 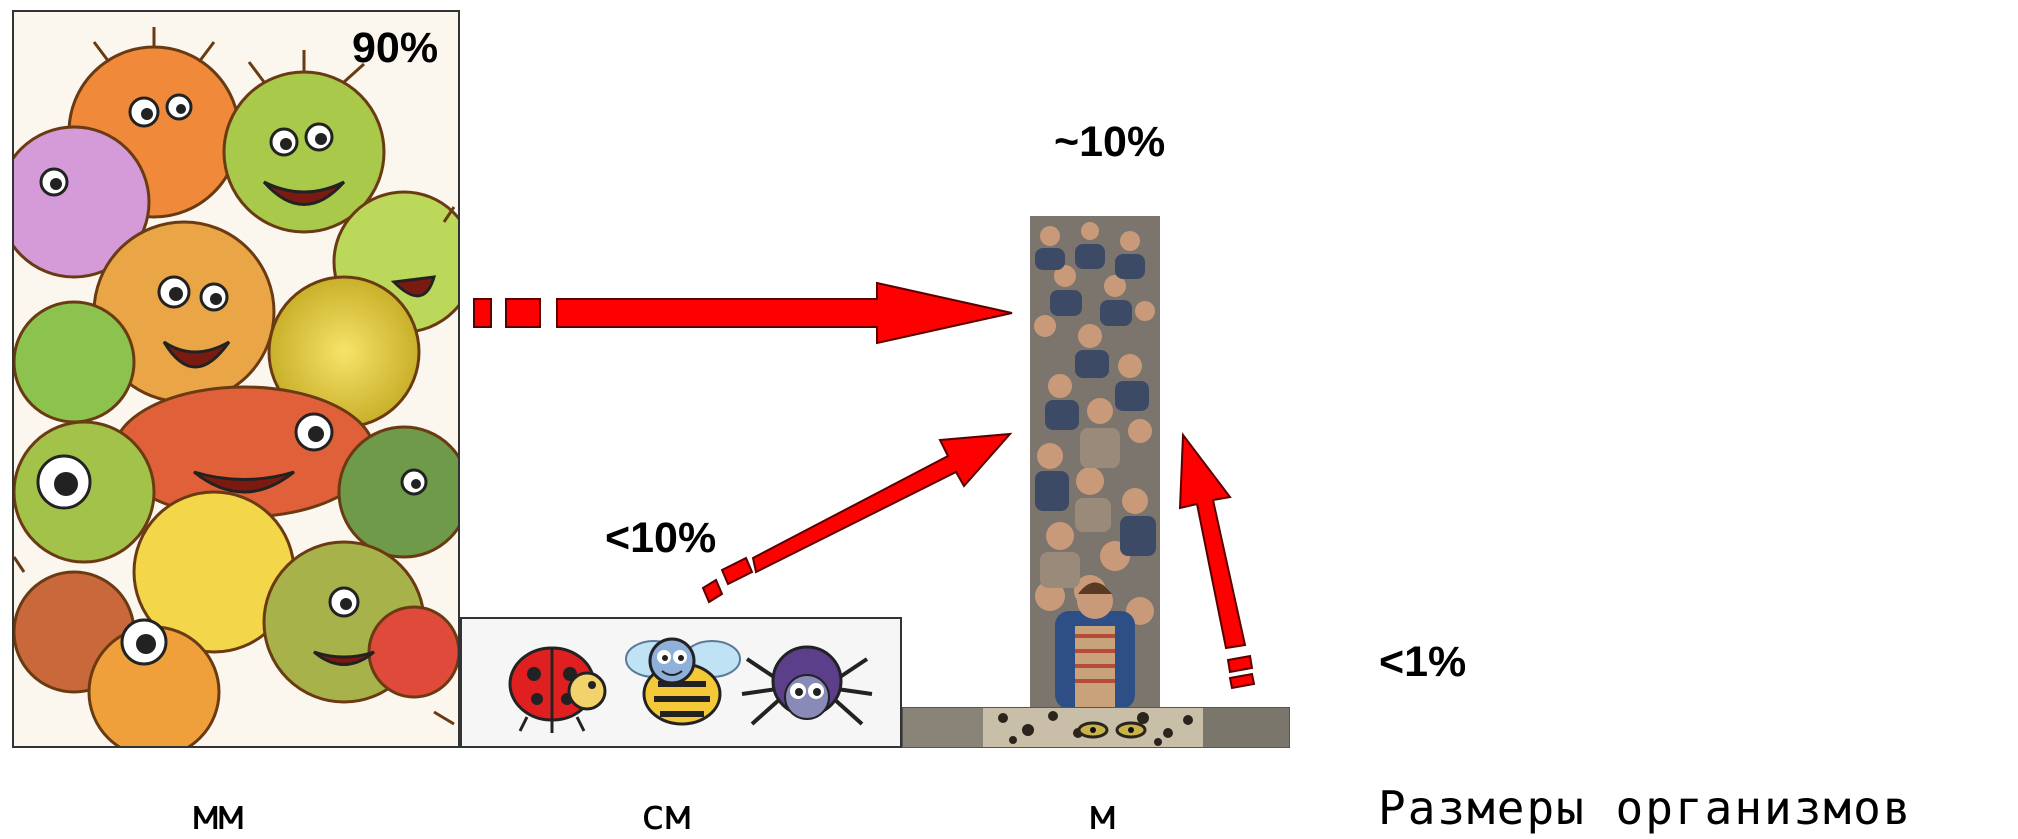 I want to click on arrow-cm-to-m, so click(x=857, y=518).